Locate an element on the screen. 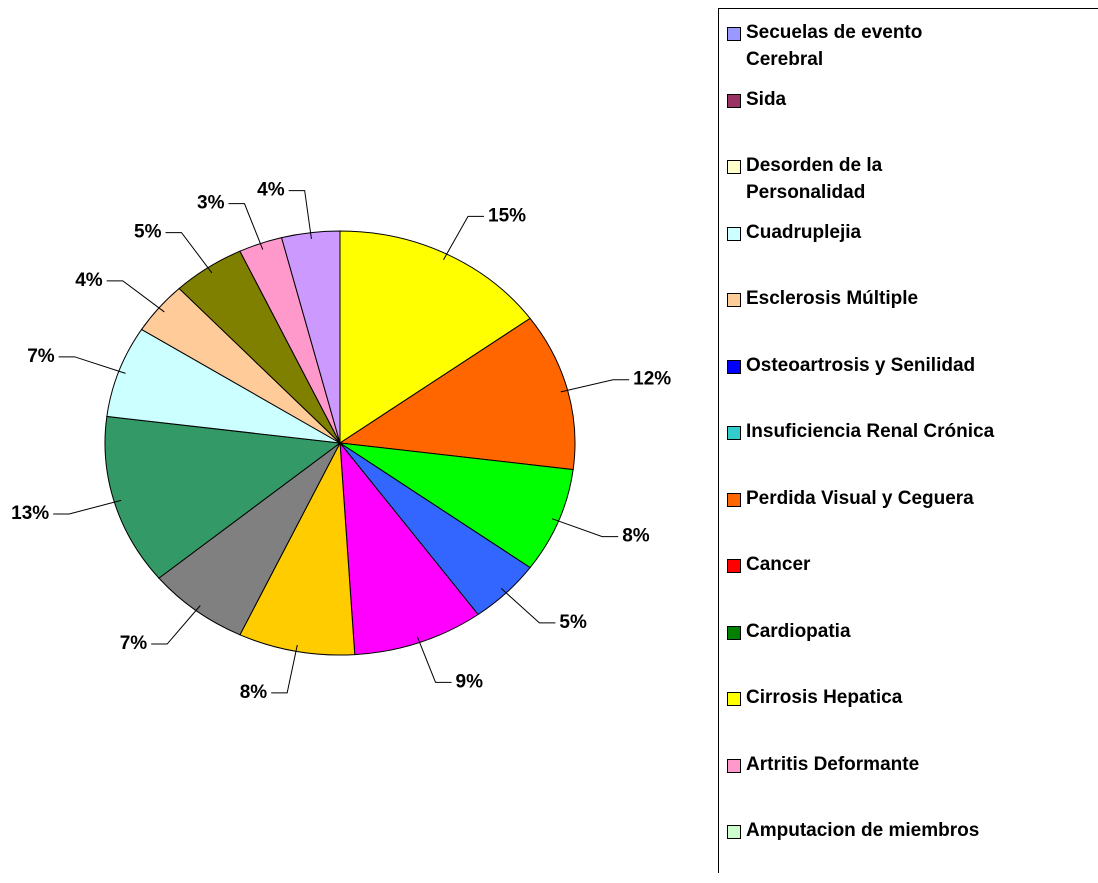 The width and height of the screenshot is (1098, 883). data-label: 13% is located at coordinates (30, 513).